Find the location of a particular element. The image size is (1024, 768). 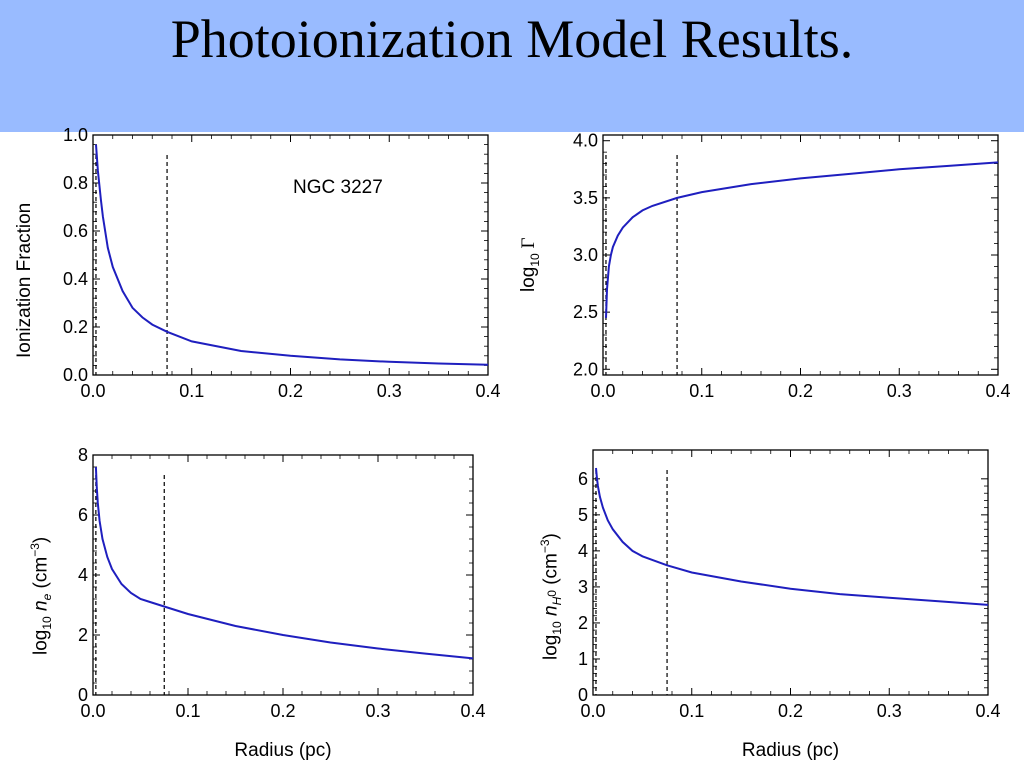

y-axis-label-ne-n: n is located at coordinates (41, 605).